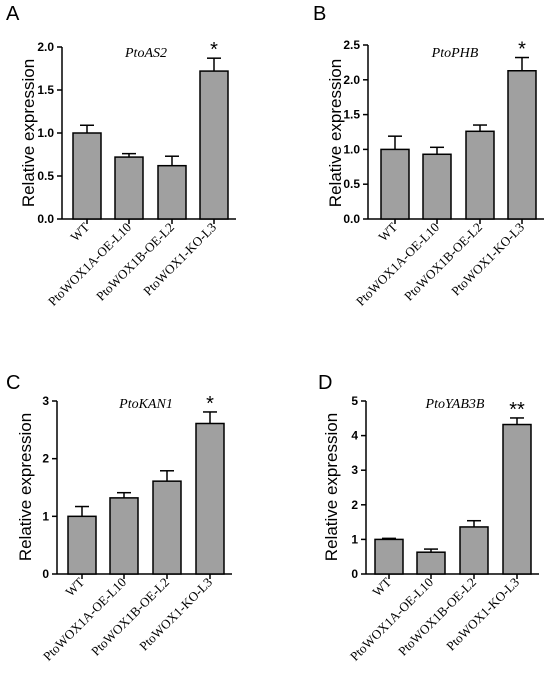 The height and width of the screenshot is (683, 550). Describe the element at coordinates (13, 383) in the screenshot. I see `panel-letter: C` at that location.